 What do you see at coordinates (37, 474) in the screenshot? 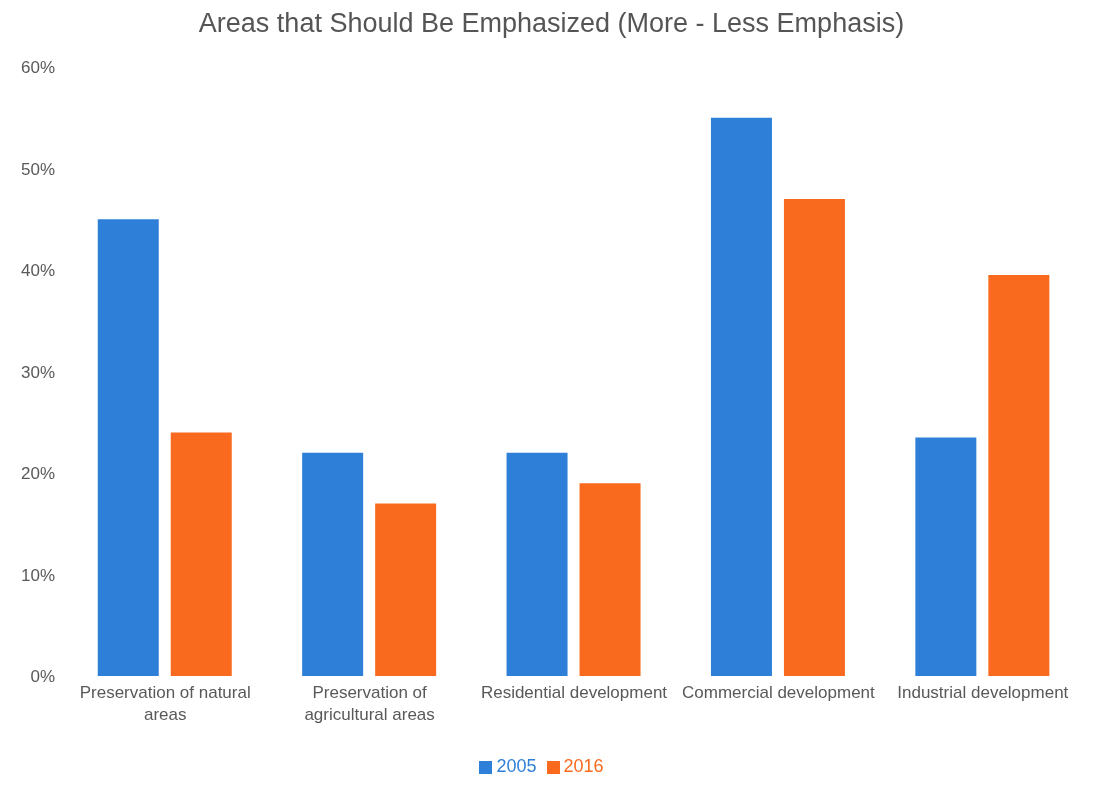
I see `y-tick-label: 20%` at bounding box center [37, 474].